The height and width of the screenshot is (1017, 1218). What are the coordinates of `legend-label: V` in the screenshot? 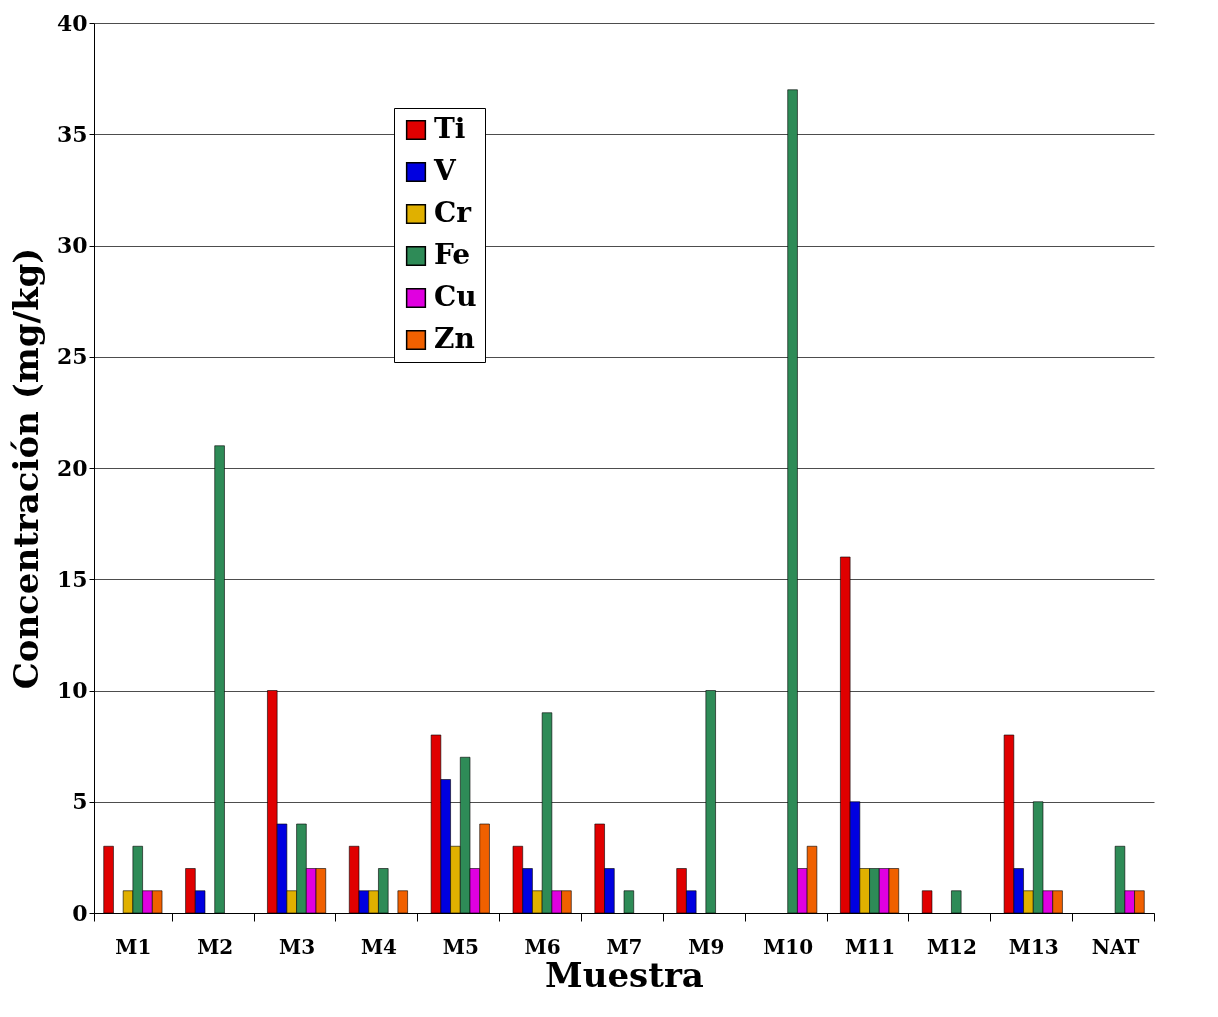 It's located at (445, 170).